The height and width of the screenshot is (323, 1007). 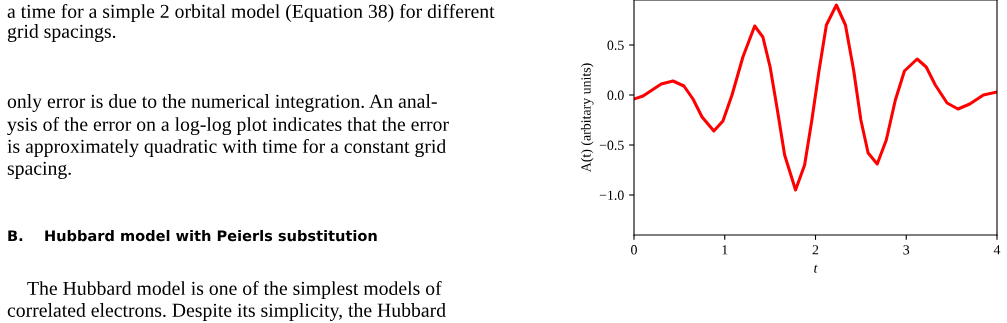 I want to click on y-tick-label: 0.5, so click(x=615, y=45).